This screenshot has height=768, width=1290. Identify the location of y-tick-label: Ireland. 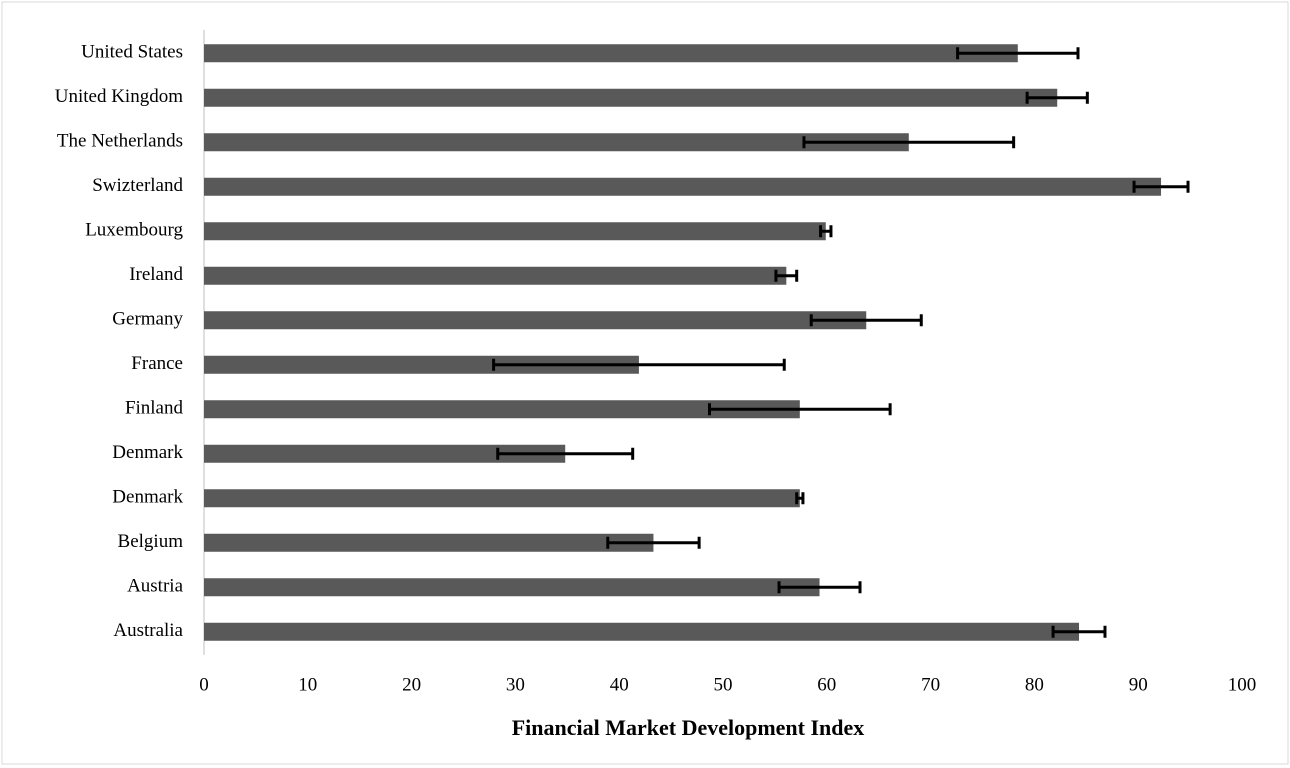
(156, 274).